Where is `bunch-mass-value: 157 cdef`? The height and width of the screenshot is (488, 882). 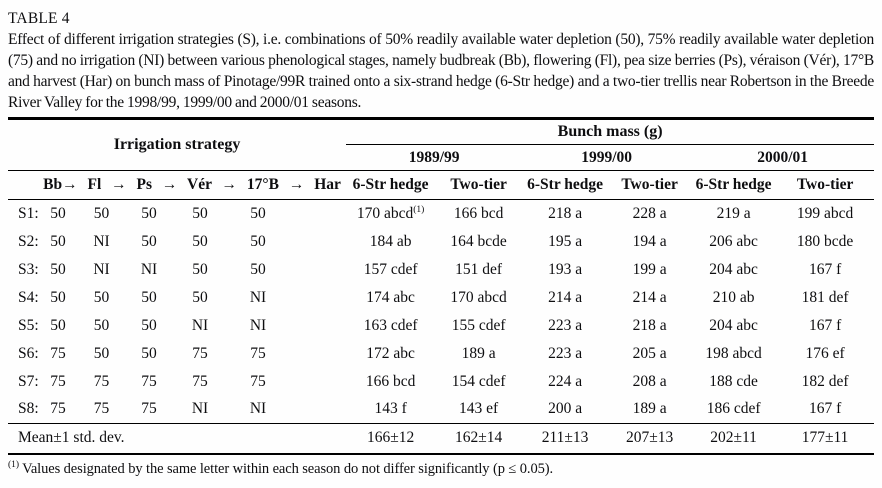
bunch-mass-value: 157 cdef is located at coordinates (390, 269).